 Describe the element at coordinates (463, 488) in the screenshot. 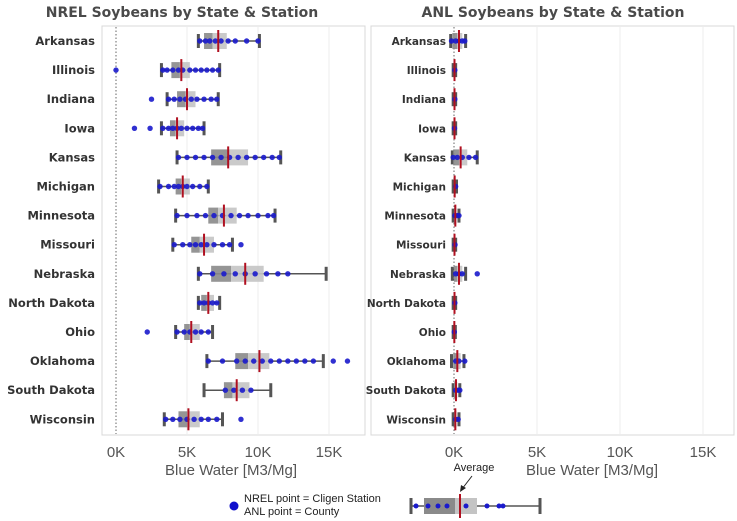

I see `legend-average-arrowhead` at that location.